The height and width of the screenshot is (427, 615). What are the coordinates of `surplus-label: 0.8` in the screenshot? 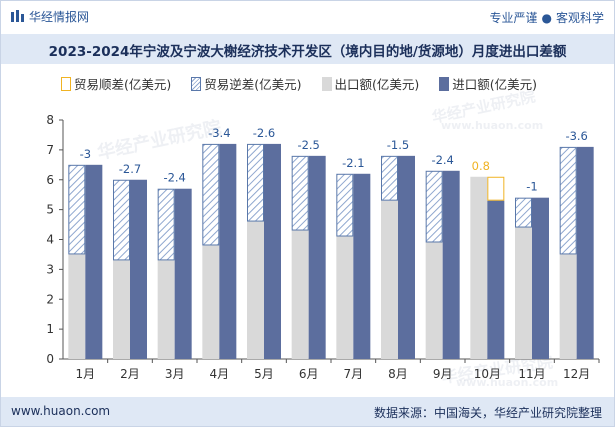 It's located at (481, 166).